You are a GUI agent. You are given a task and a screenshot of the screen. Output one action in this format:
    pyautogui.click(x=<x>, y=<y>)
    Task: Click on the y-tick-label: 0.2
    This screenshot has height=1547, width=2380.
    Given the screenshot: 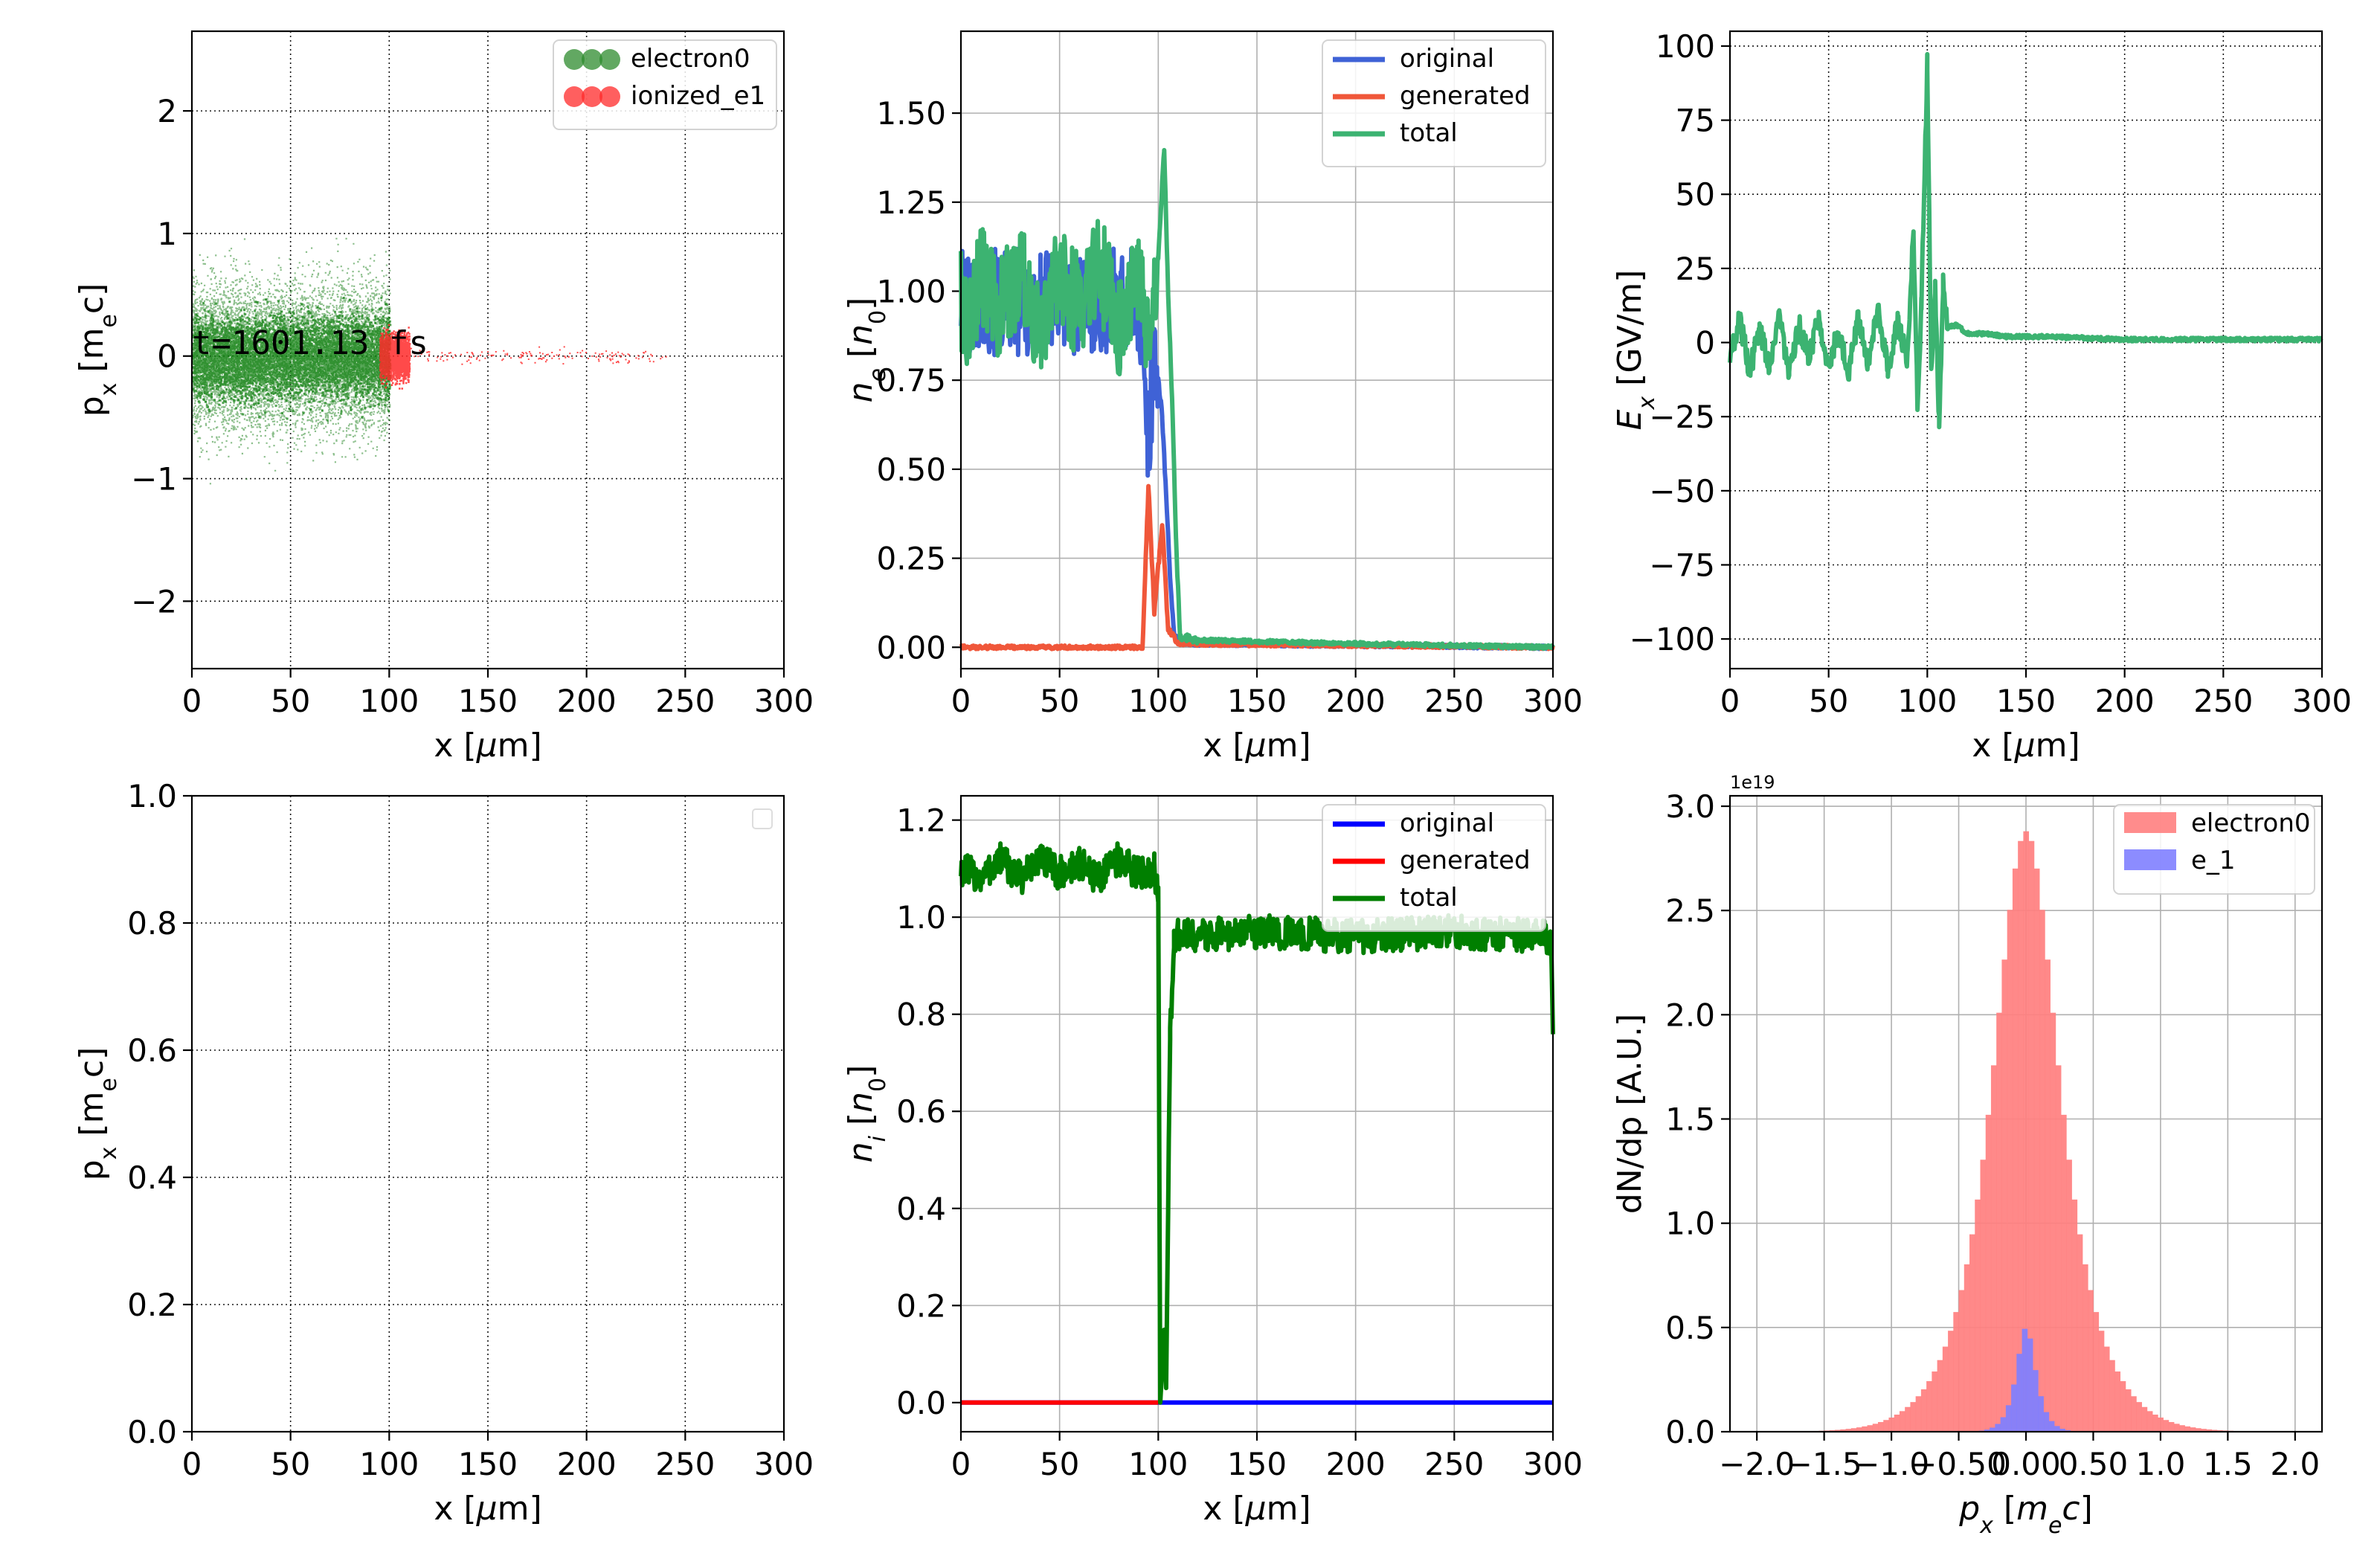 What is the action you would take?
    pyautogui.click(x=921, y=1306)
    